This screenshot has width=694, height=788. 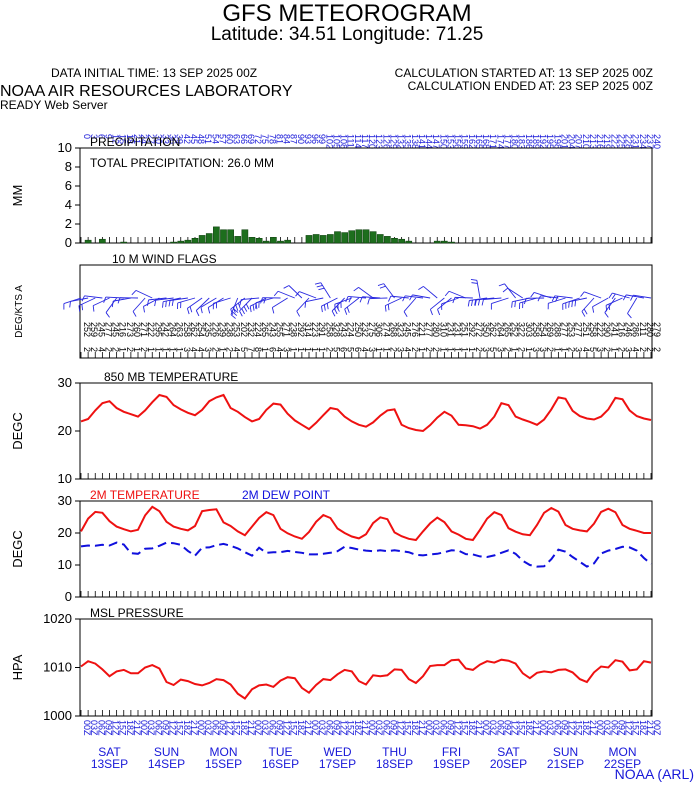 I want to click on bottom-utc-label: 09Z, so click(x=621, y=728).